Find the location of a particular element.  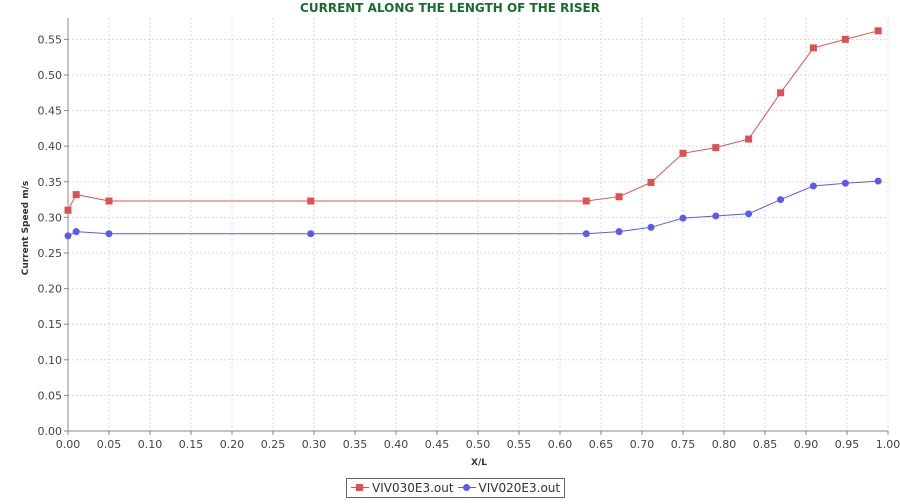

x-tick-label: 1.00 is located at coordinates (888, 444).